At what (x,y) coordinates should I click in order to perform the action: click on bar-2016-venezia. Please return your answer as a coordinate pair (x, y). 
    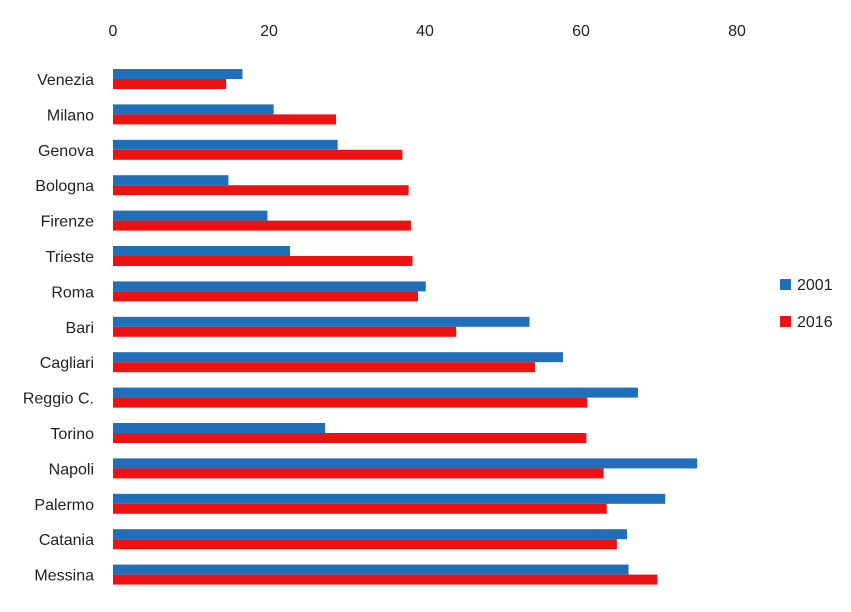
    Looking at the image, I should click on (170, 84).